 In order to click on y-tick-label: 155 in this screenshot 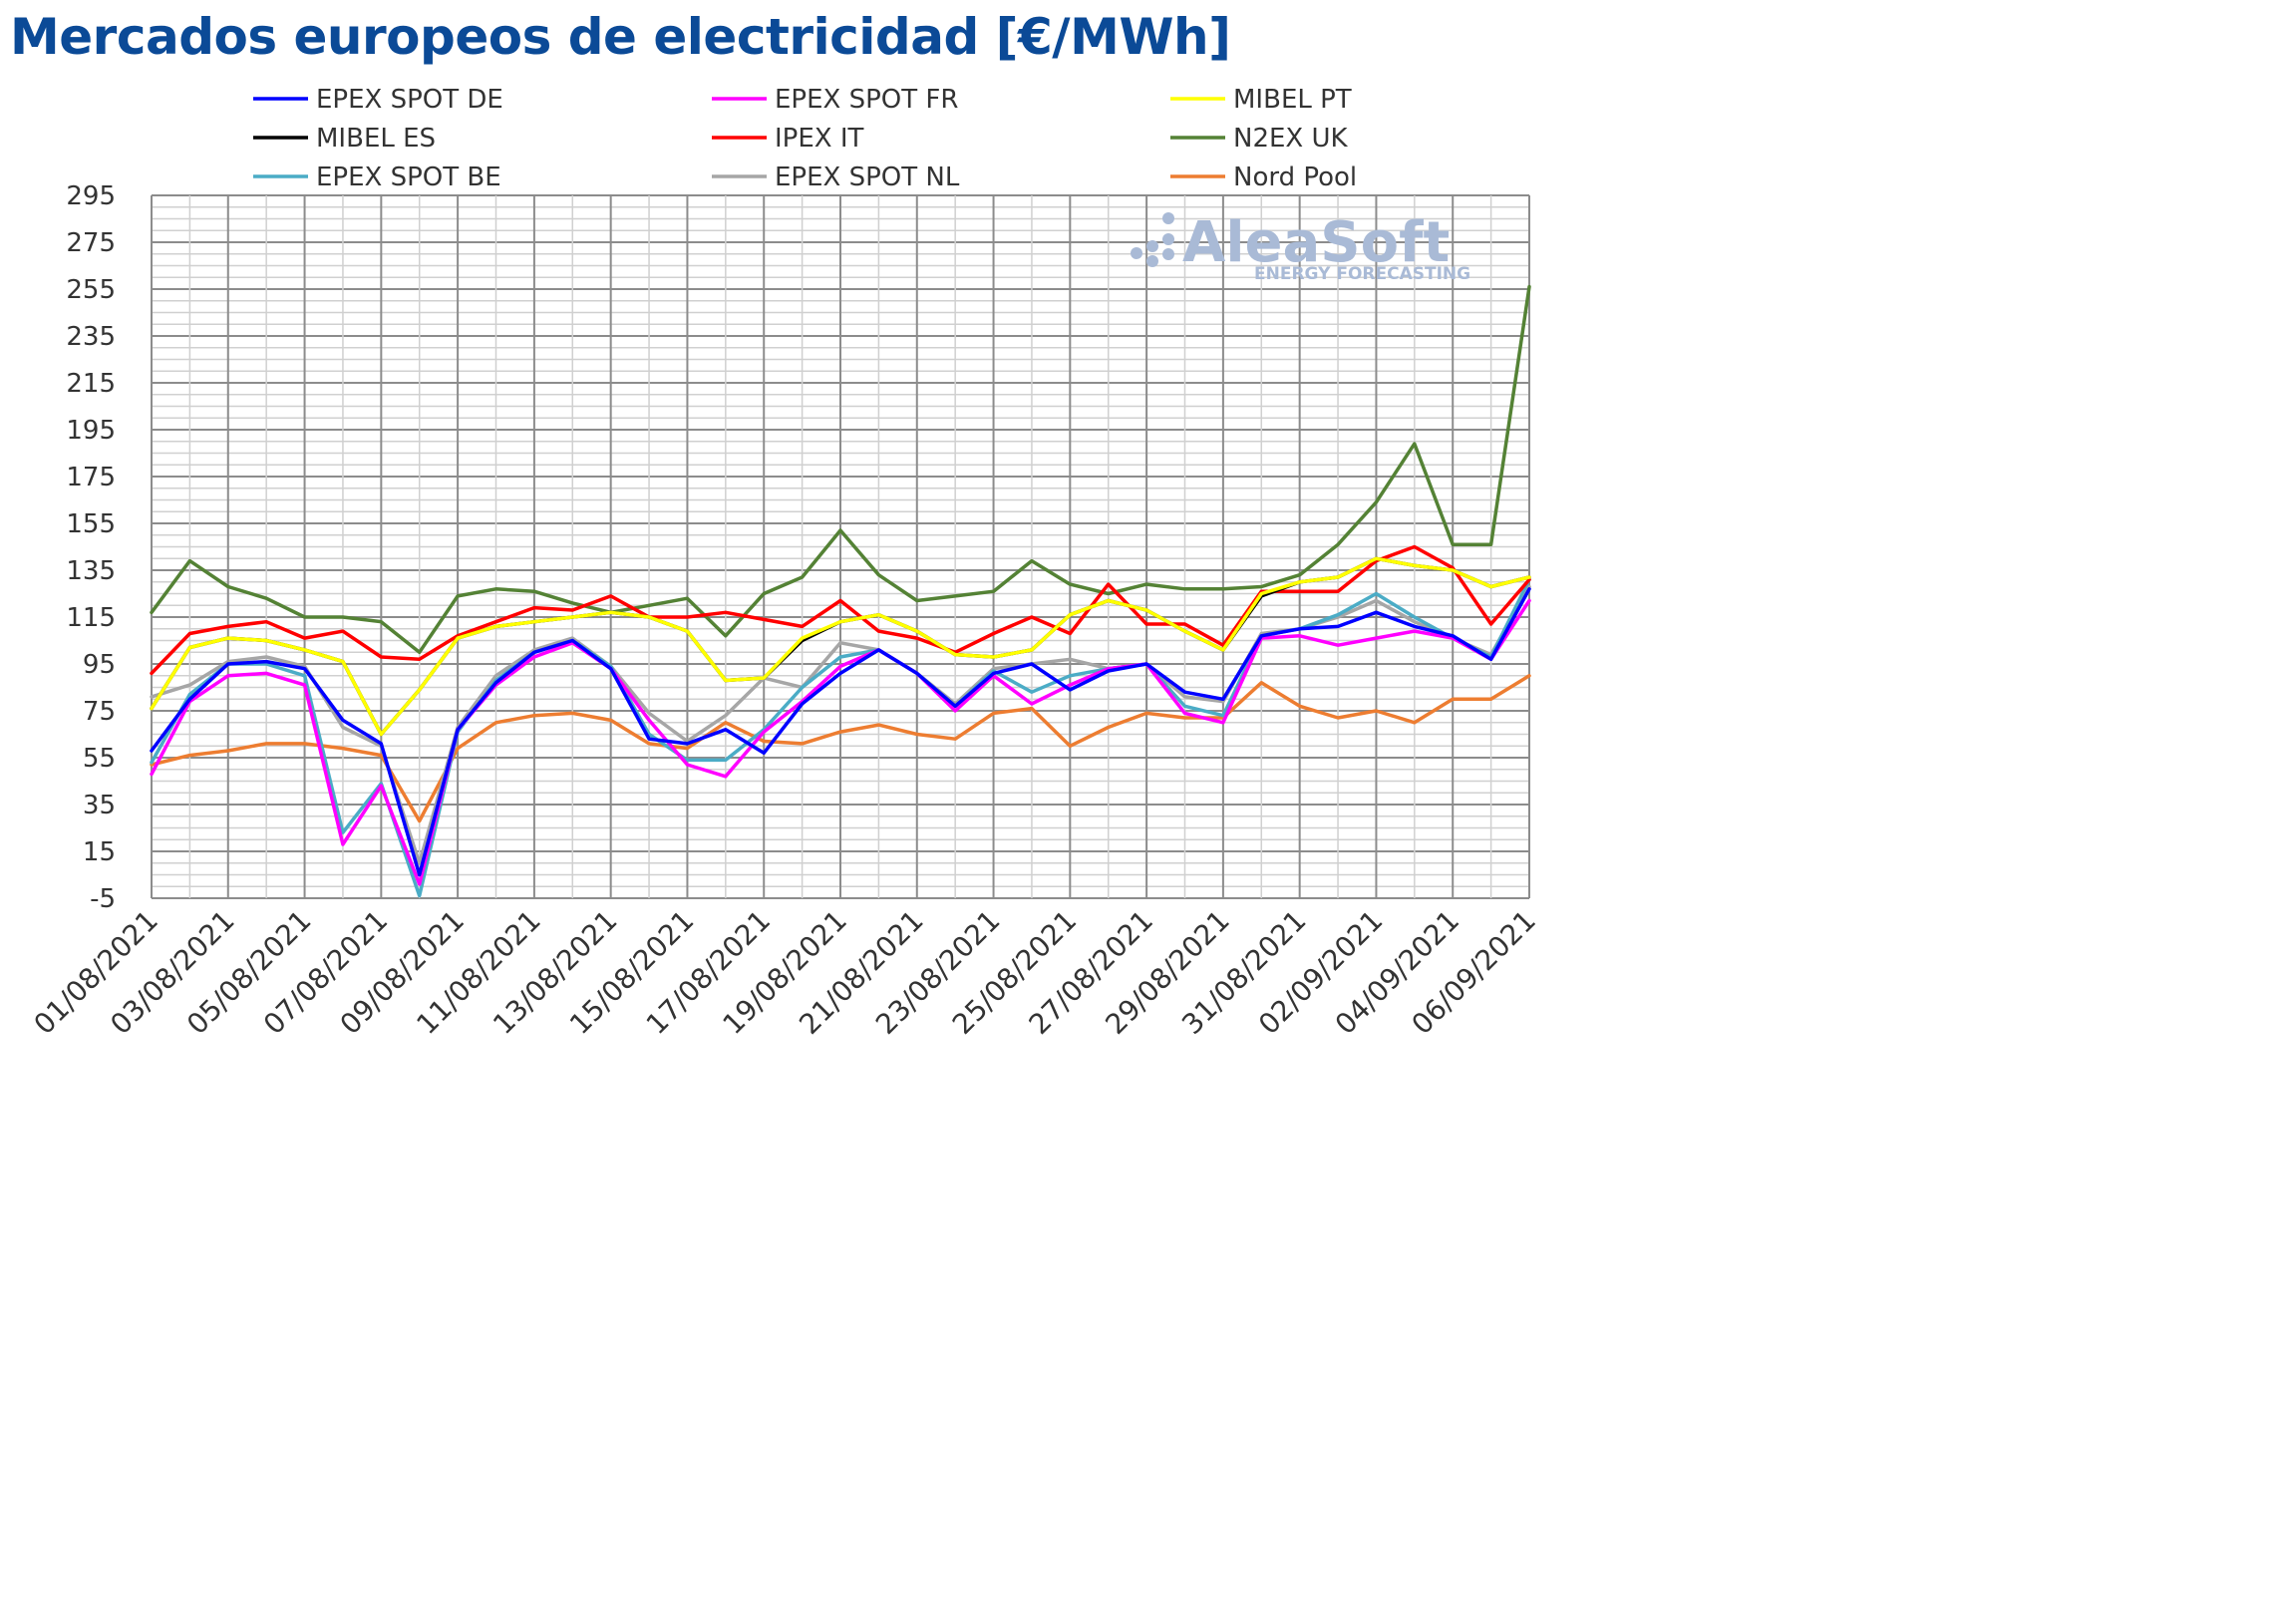, I will do `click(91, 524)`.